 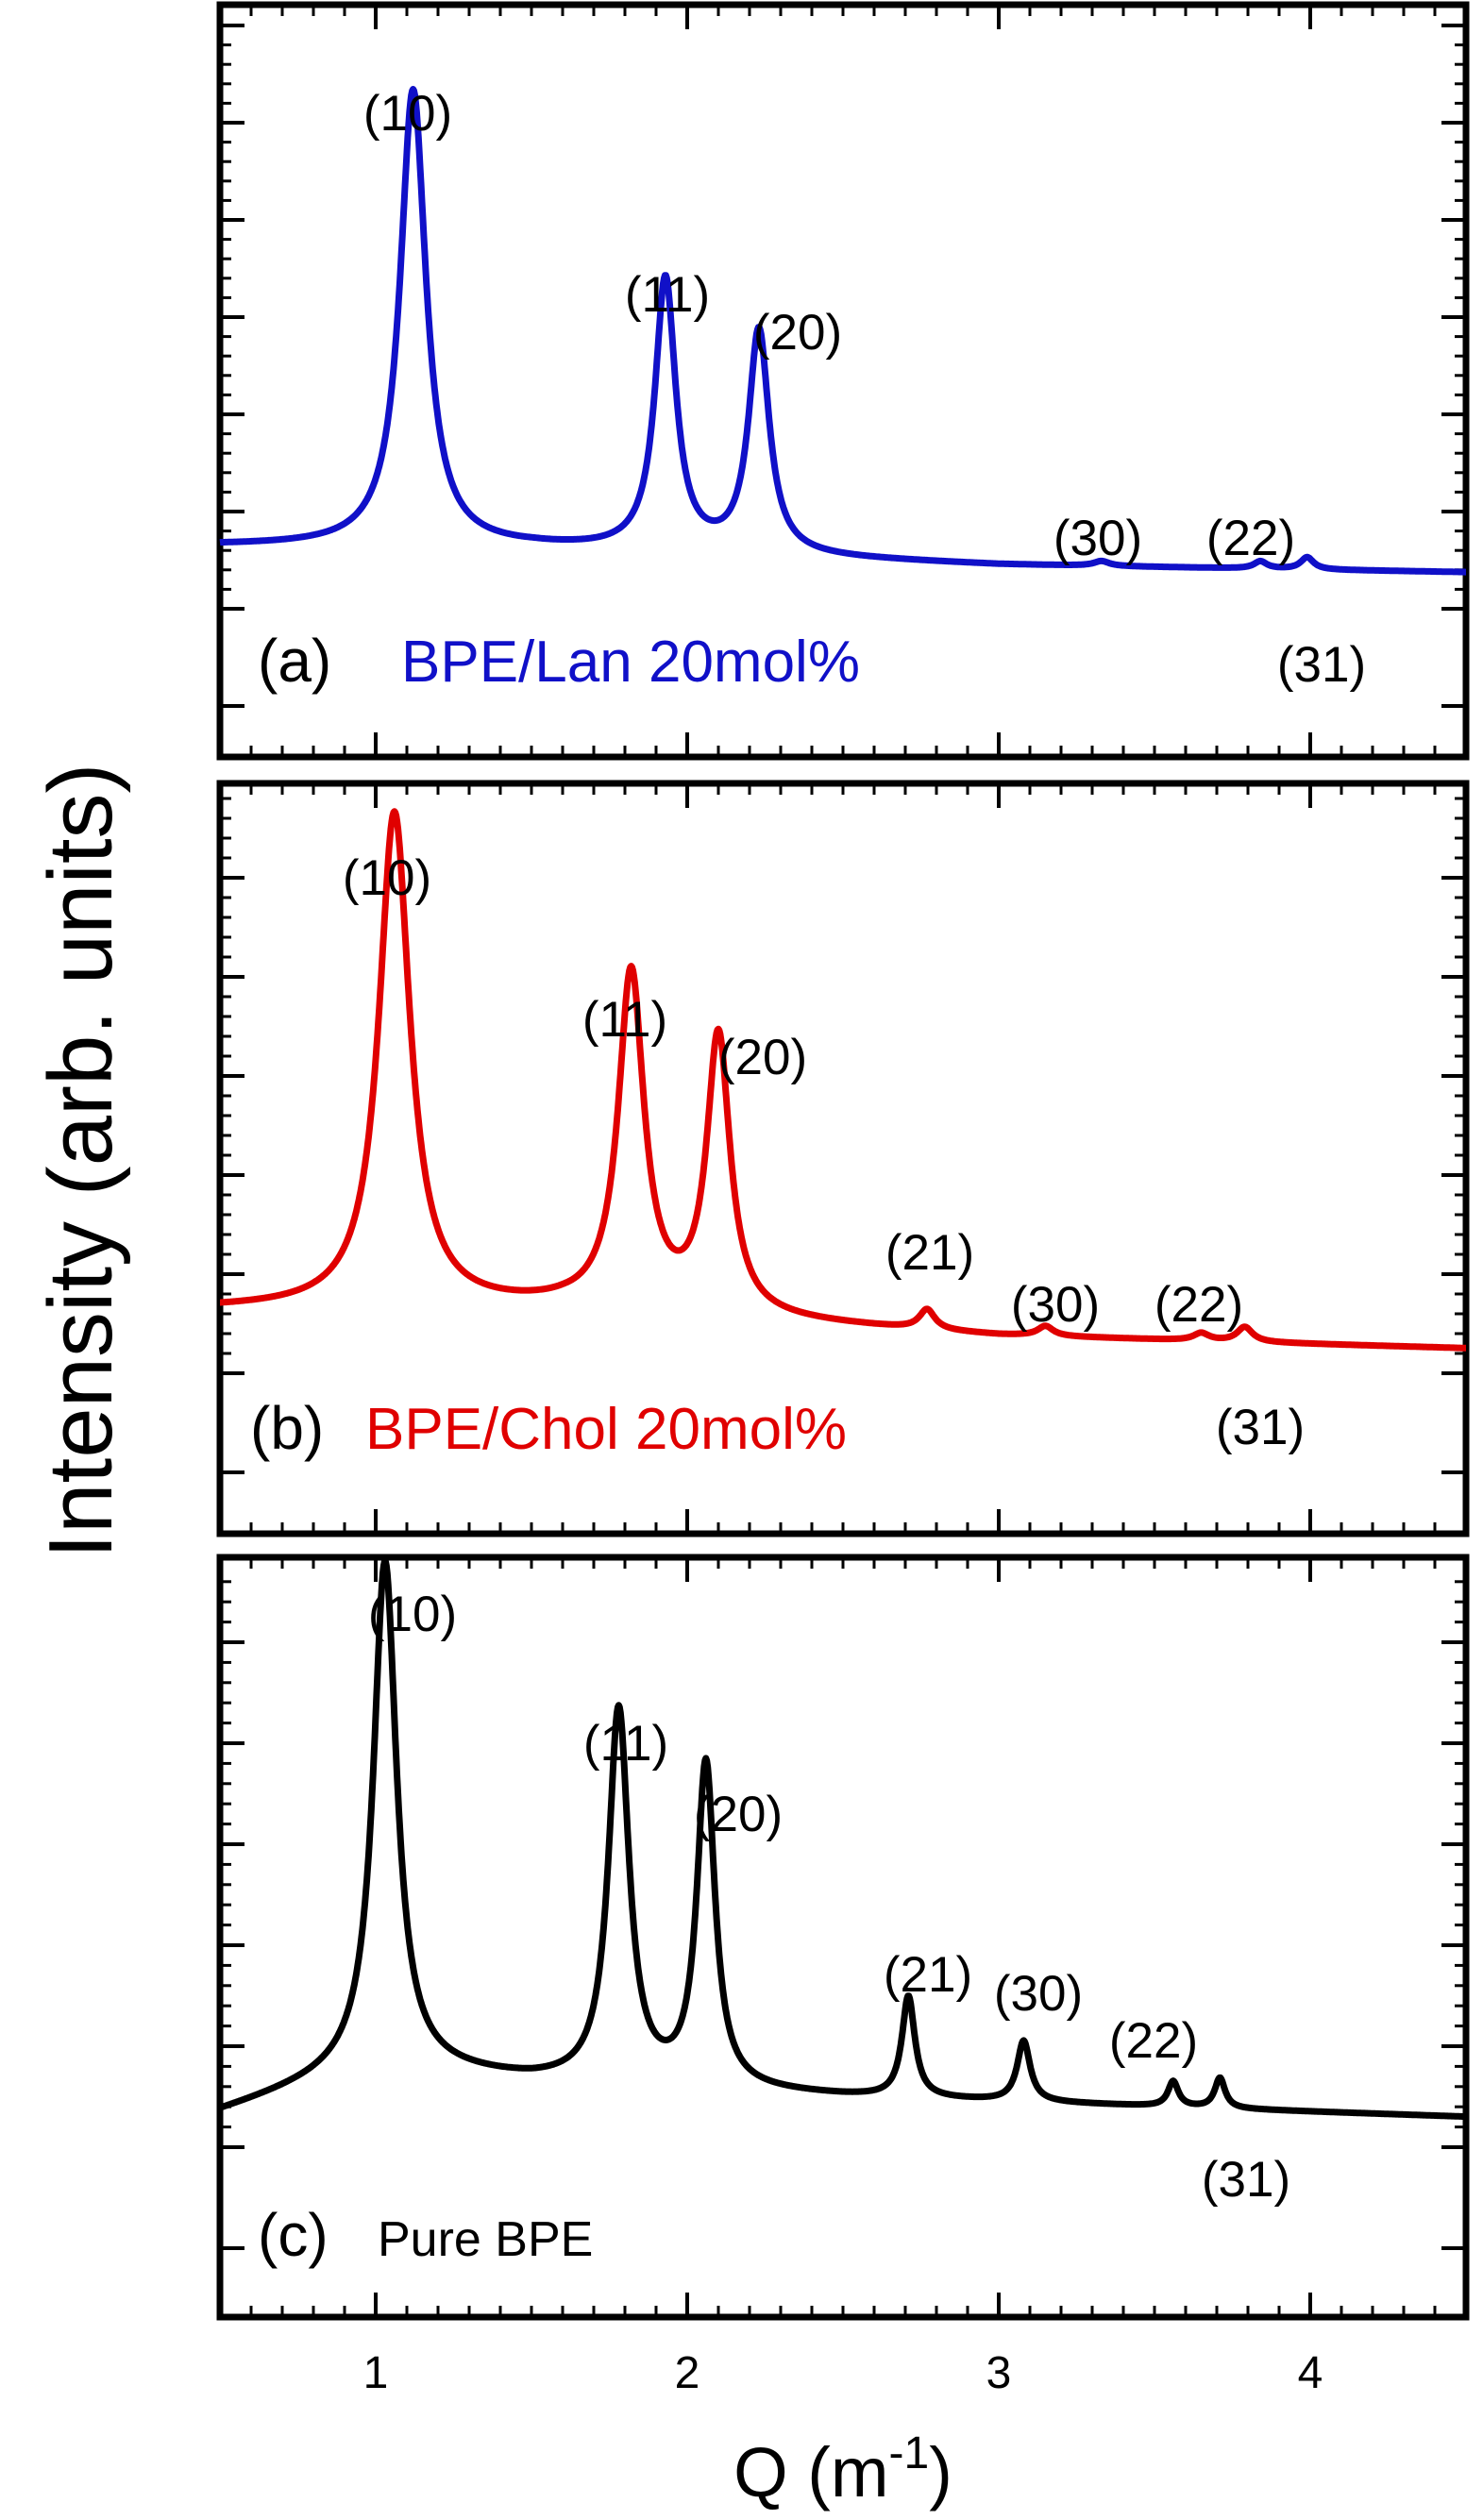 I want to click on panel-b-peak-label-21: (21), so click(x=930, y=1253).